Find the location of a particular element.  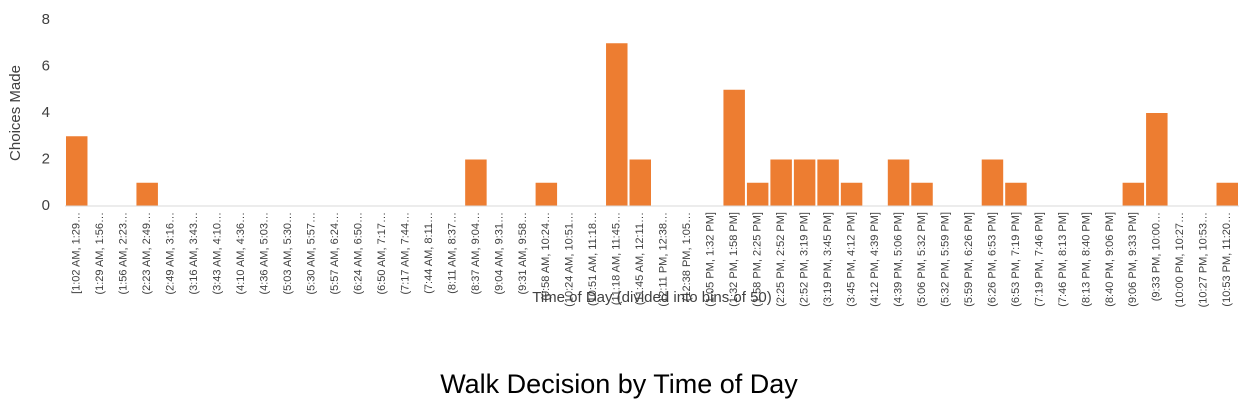

y-tick-label: 0 is located at coordinates (46, 205).